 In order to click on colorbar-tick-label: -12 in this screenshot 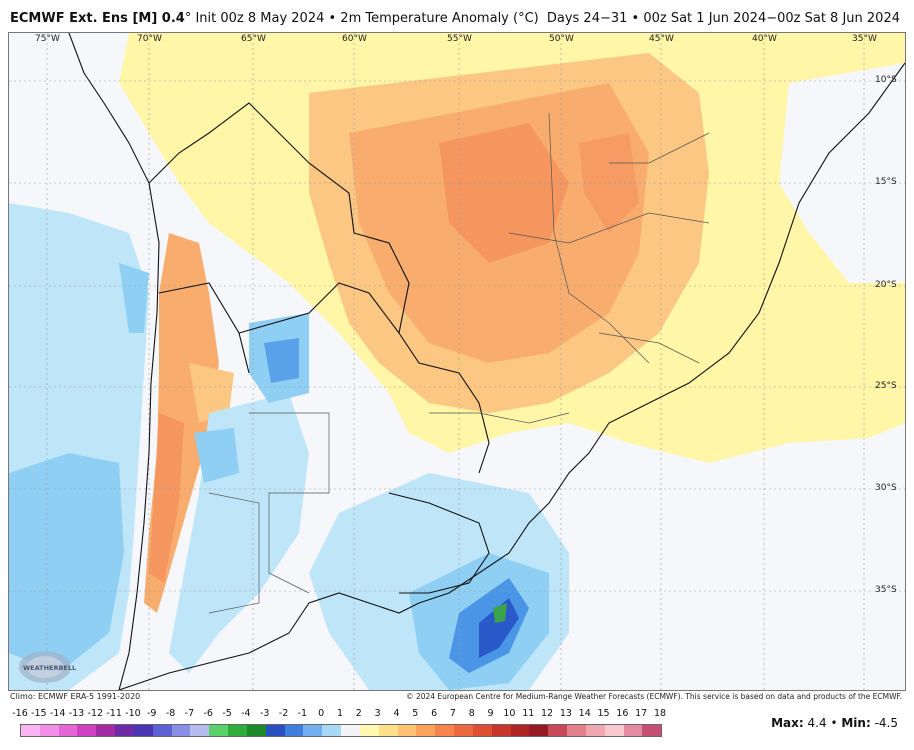, I will do `click(95, 713)`.